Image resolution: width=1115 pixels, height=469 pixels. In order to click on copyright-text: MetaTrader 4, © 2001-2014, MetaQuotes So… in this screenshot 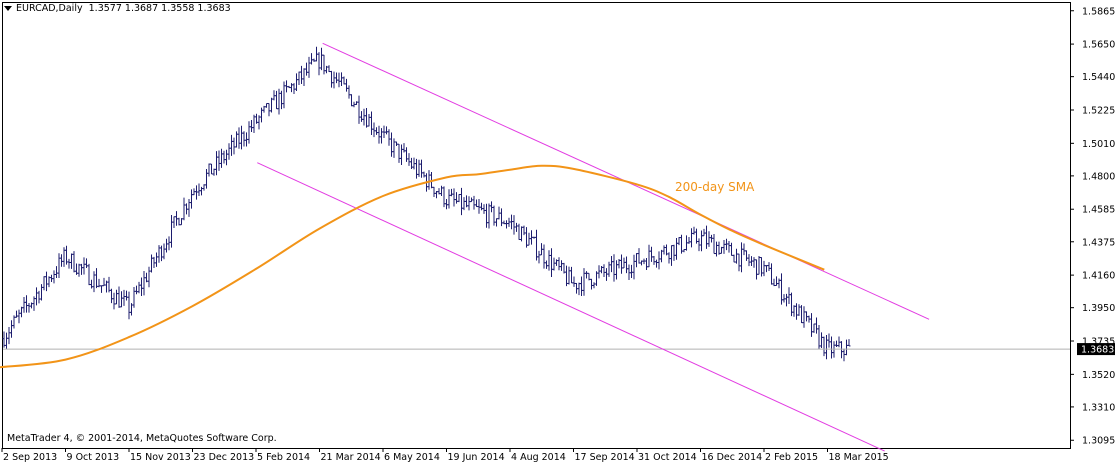, I will do `click(142, 438)`.